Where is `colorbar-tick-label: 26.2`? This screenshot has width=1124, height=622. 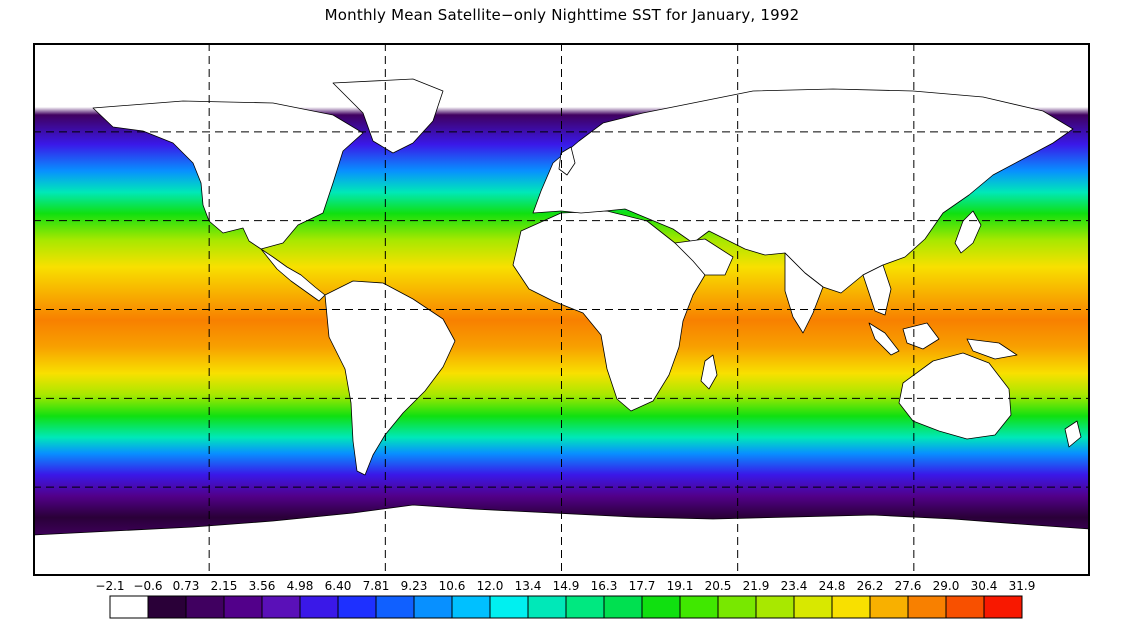 colorbar-tick-label: 26.2 is located at coordinates (870, 586).